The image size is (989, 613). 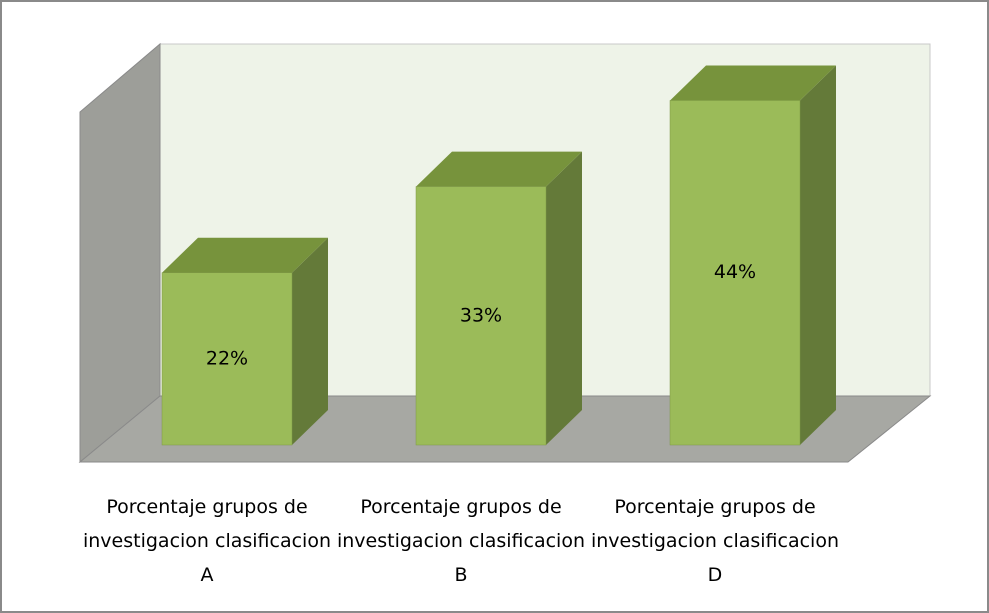 I want to click on value-label: 44%, so click(x=735, y=272).